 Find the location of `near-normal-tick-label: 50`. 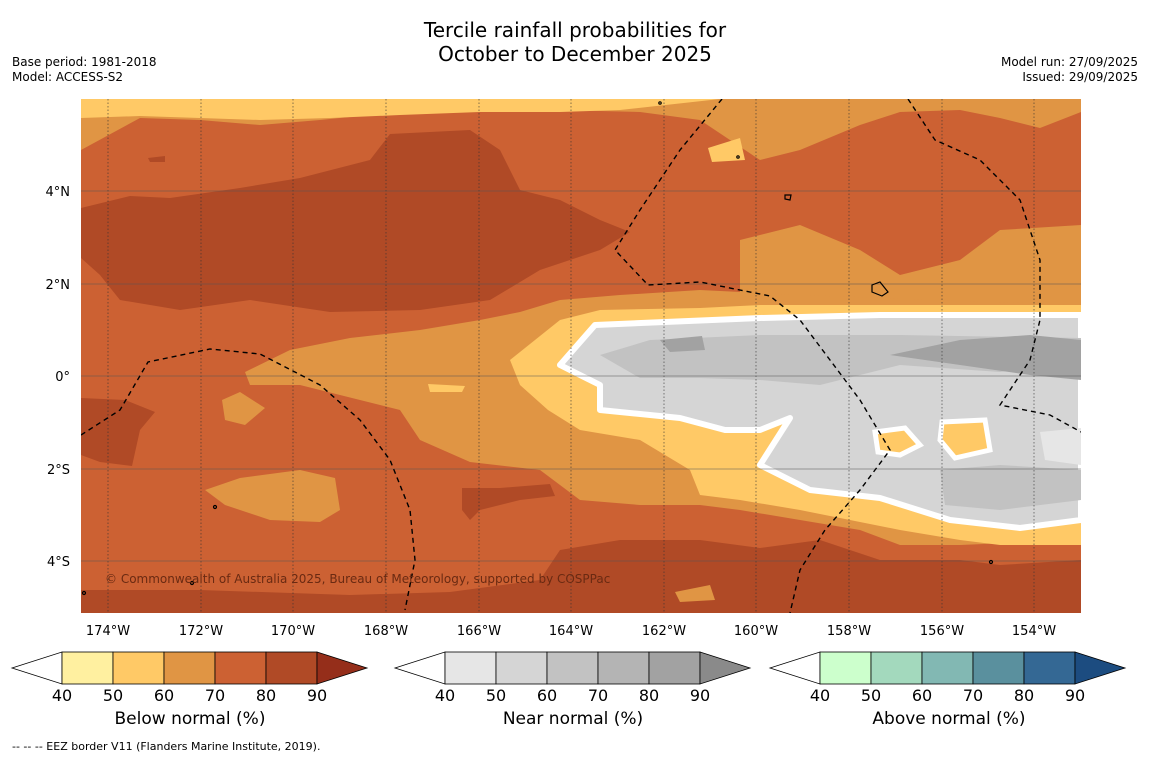

near-normal-tick-label: 50 is located at coordinates (496, 695).